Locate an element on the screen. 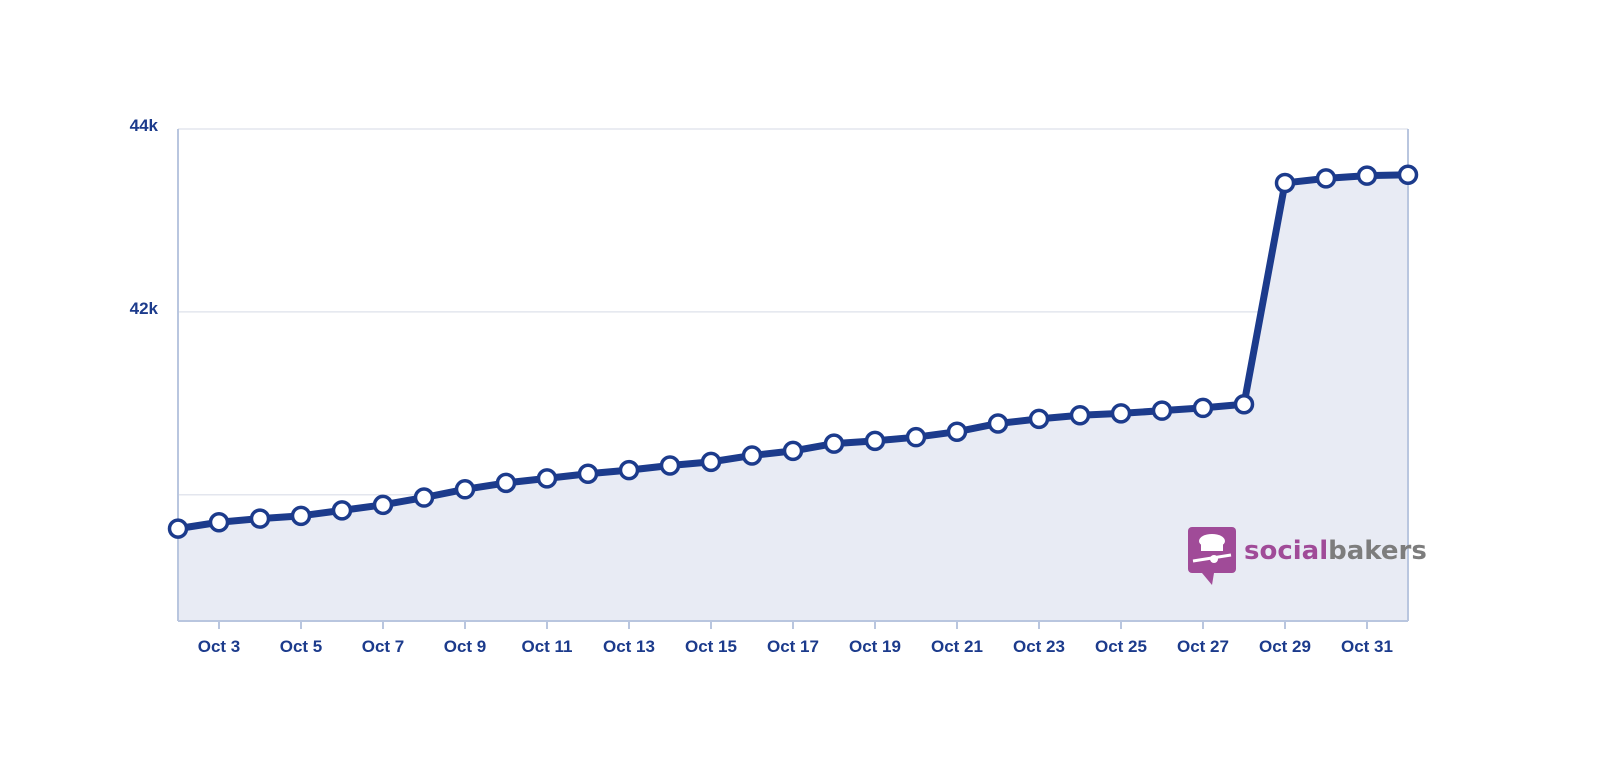  x-tick-label: Oct 15 is located at coordinates (711, 646).